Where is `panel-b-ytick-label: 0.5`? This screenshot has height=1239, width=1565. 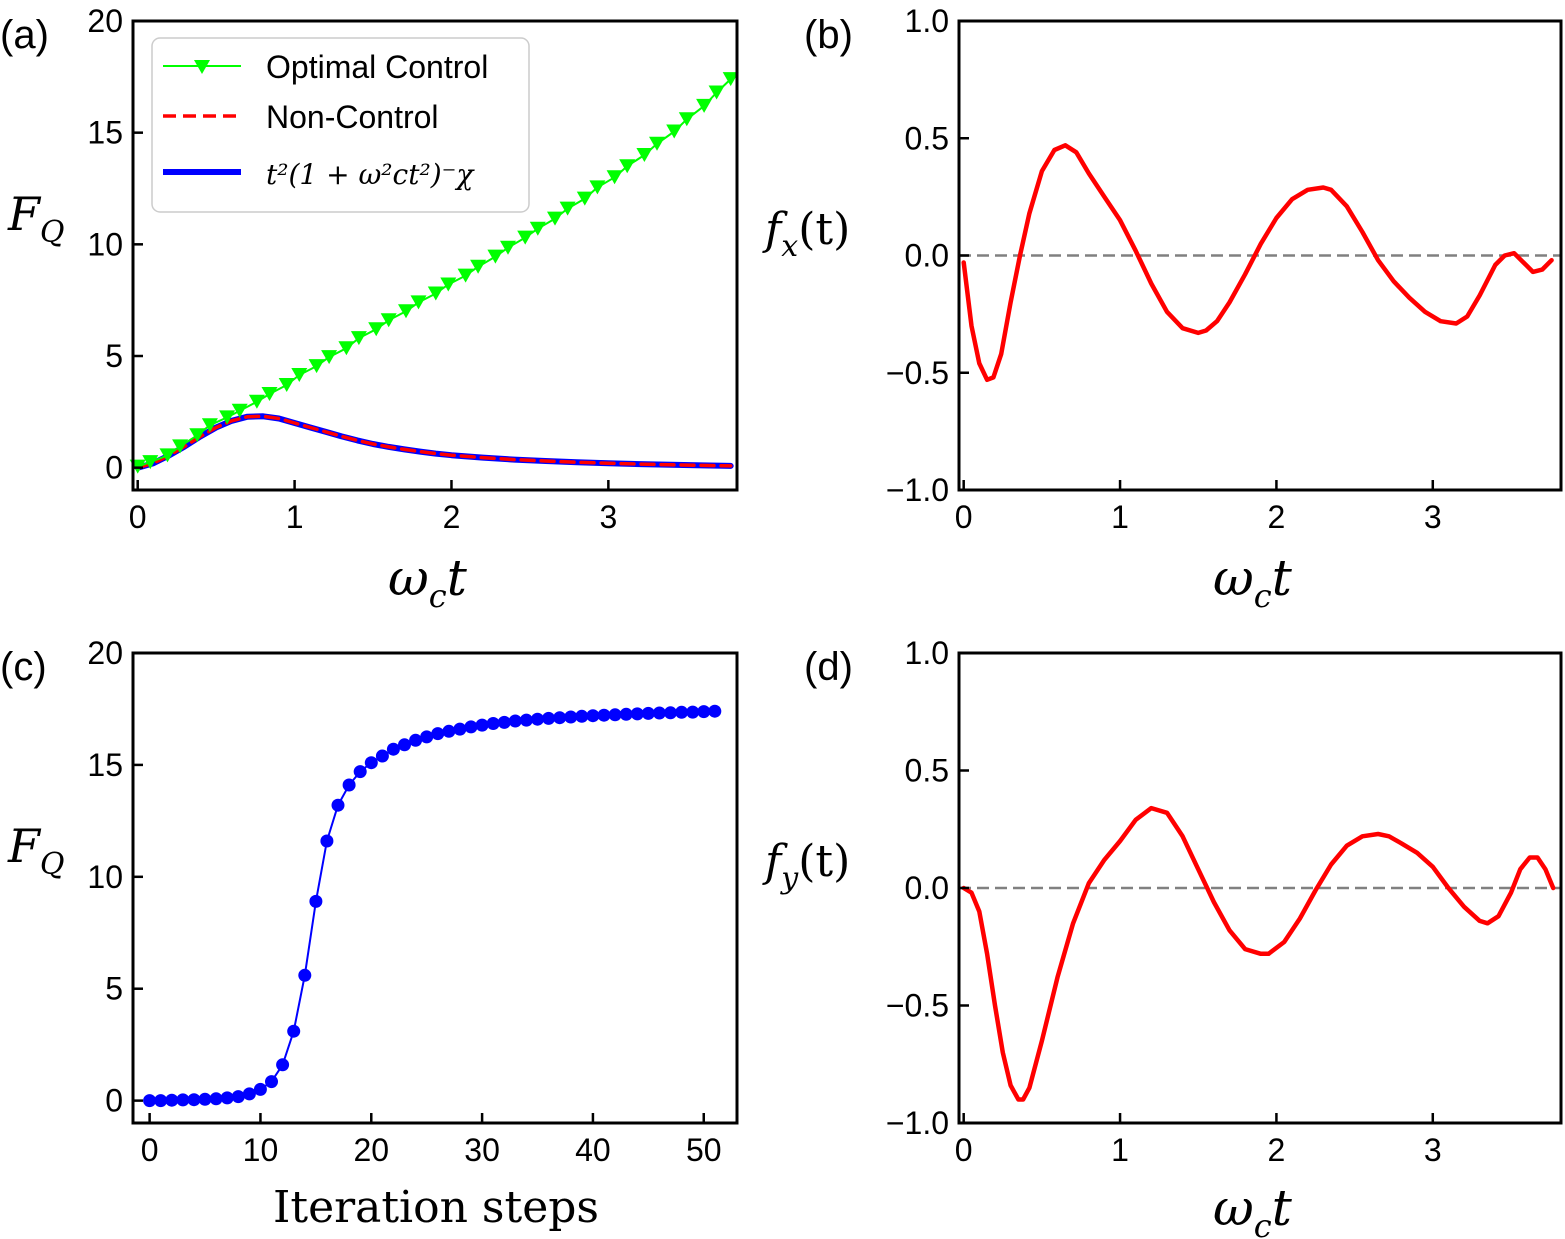
panel-b-ytick-label: 0.5 is located at coordinates (927, 138).